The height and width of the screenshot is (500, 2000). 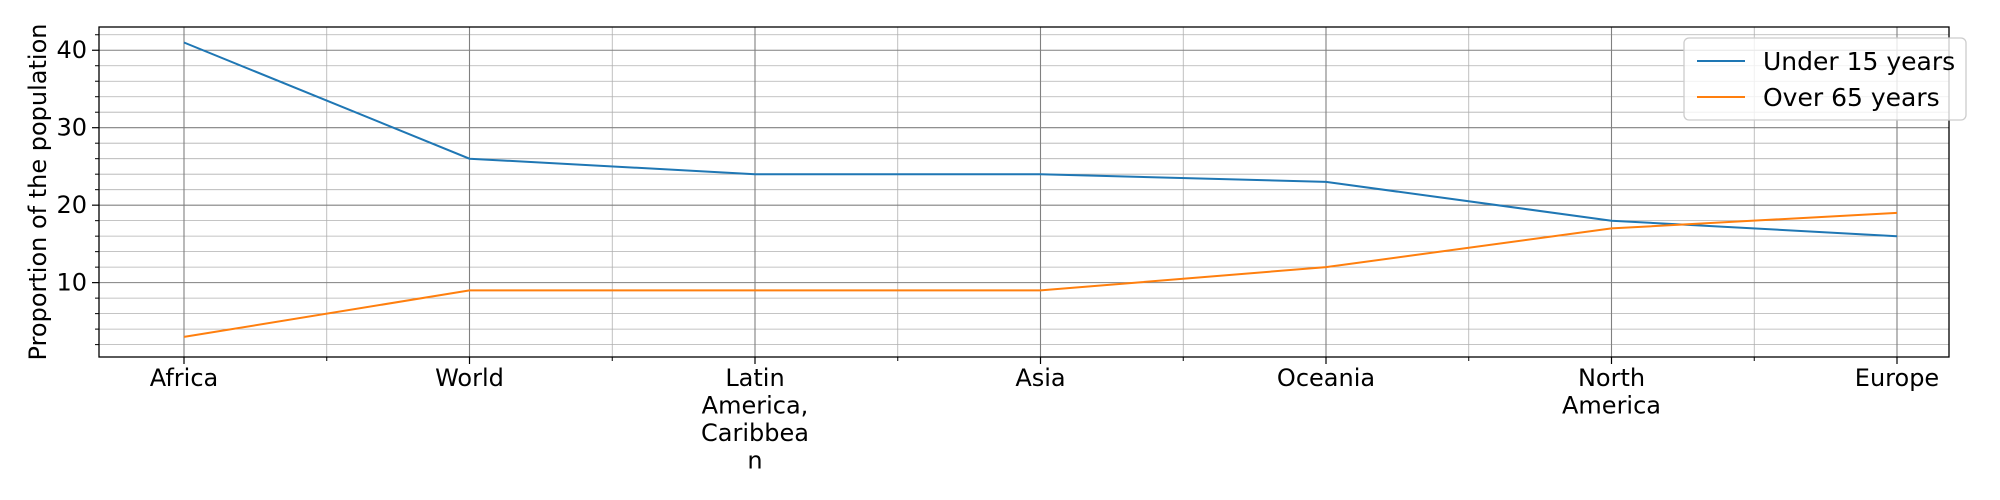 I want to click on x-tick-label: North America, so click(x=1611, y=392).